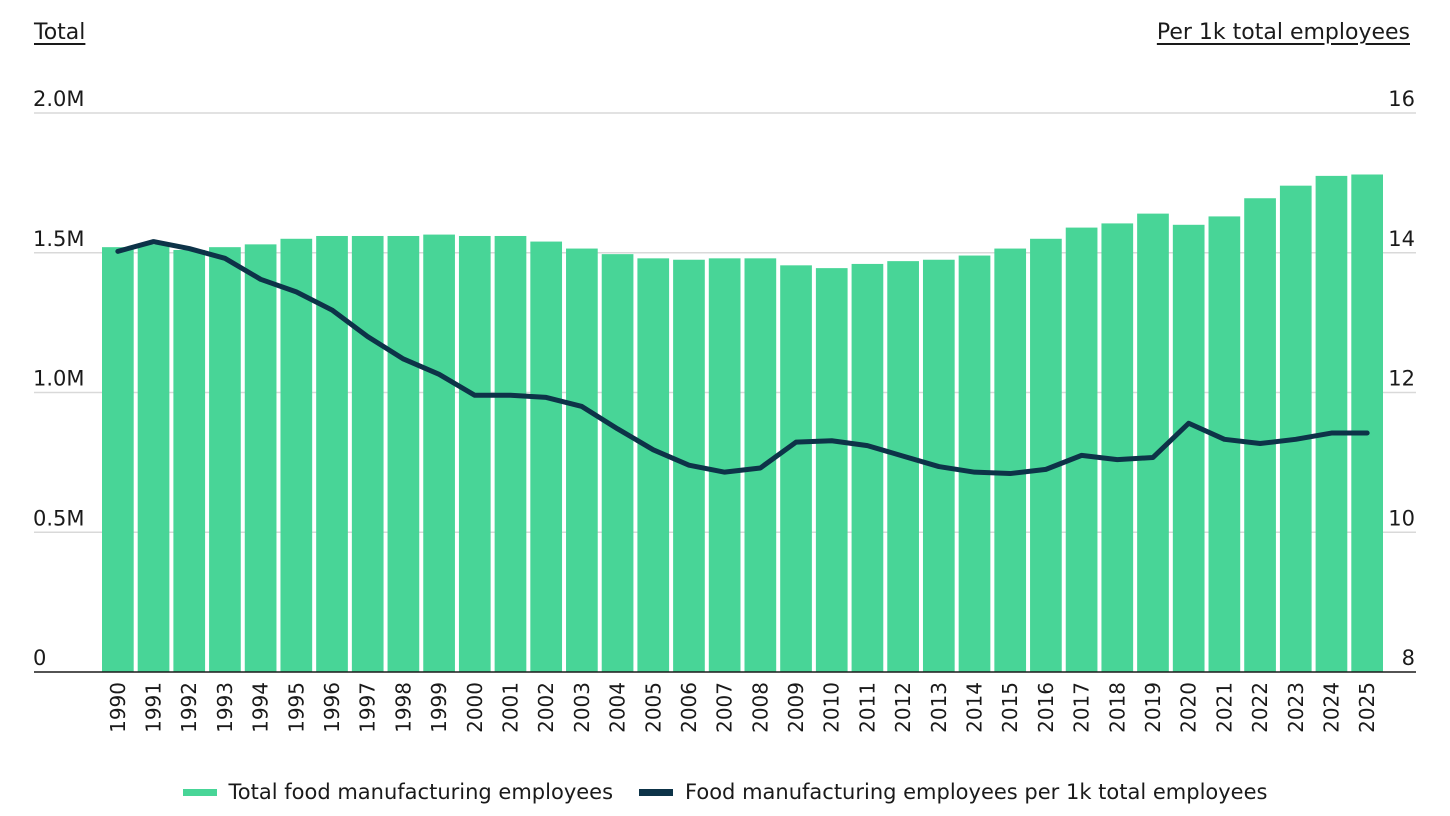 Image resolution: width=1450 pixels, height=816 pixels. Describe the element at coordinates (796, 707) in the screenshot. I see `x-tick-label: 2009` at that location.